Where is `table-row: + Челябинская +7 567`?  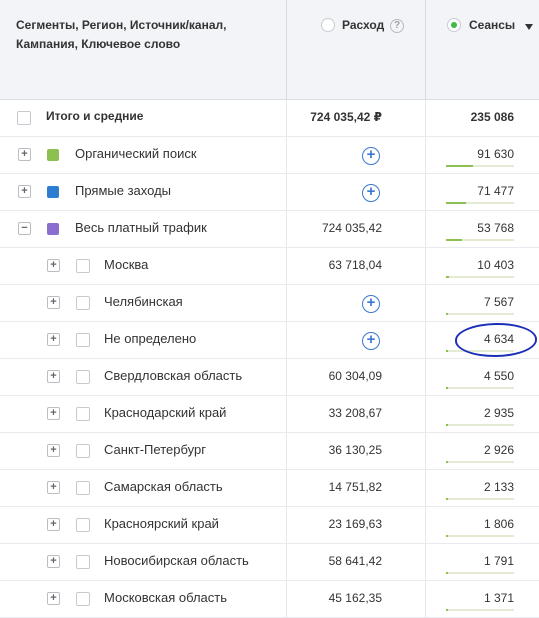
table-row: + Челябинская +7 567 is located at coordinates (269, 303).